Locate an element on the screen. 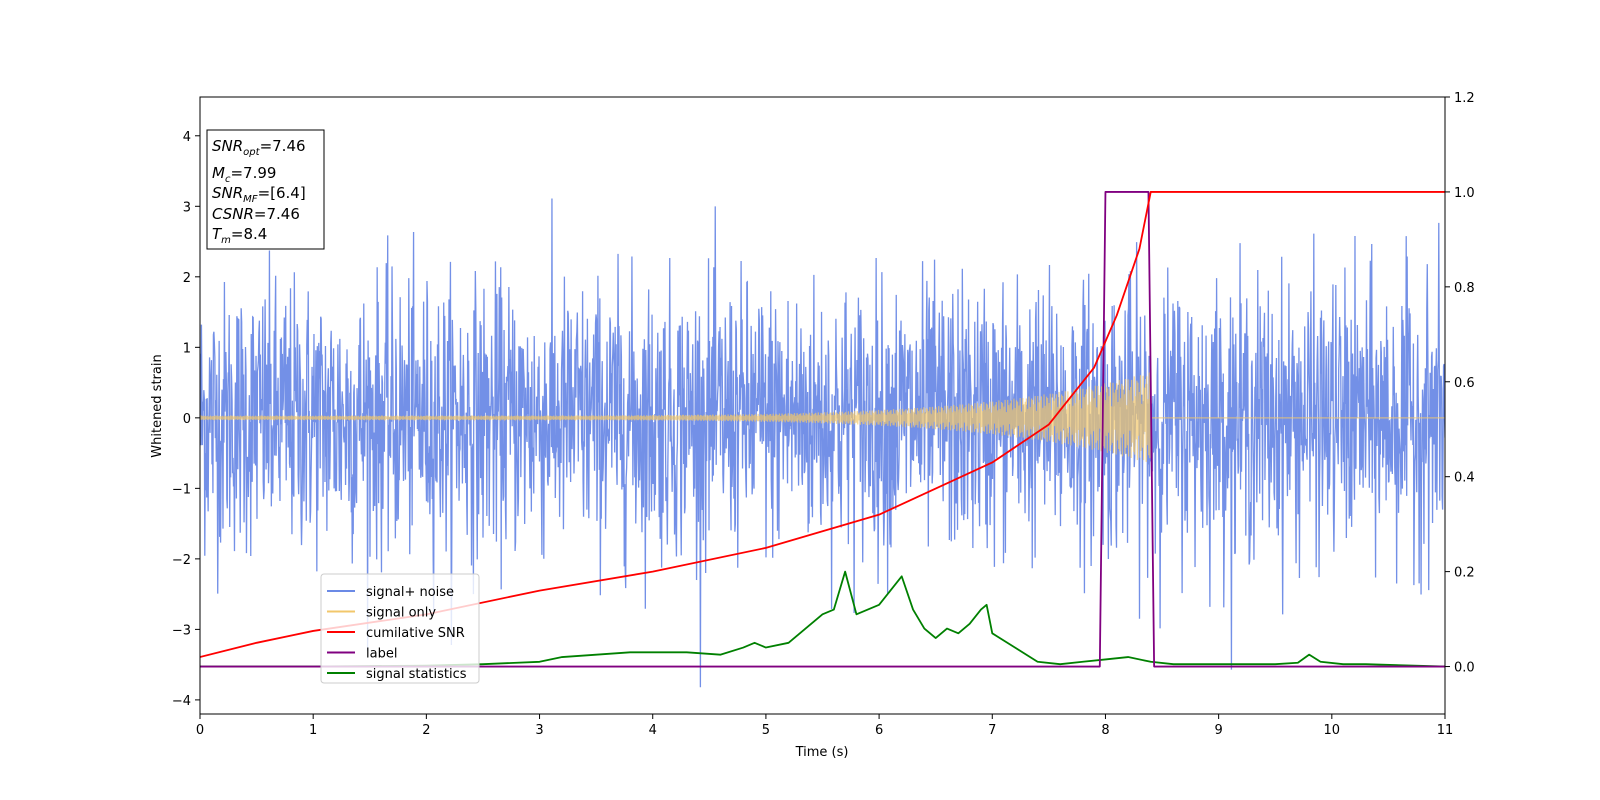 This screenshot has width=1600, height=800. x-axis-label: Time (s) is located at coordinates (822, 752).